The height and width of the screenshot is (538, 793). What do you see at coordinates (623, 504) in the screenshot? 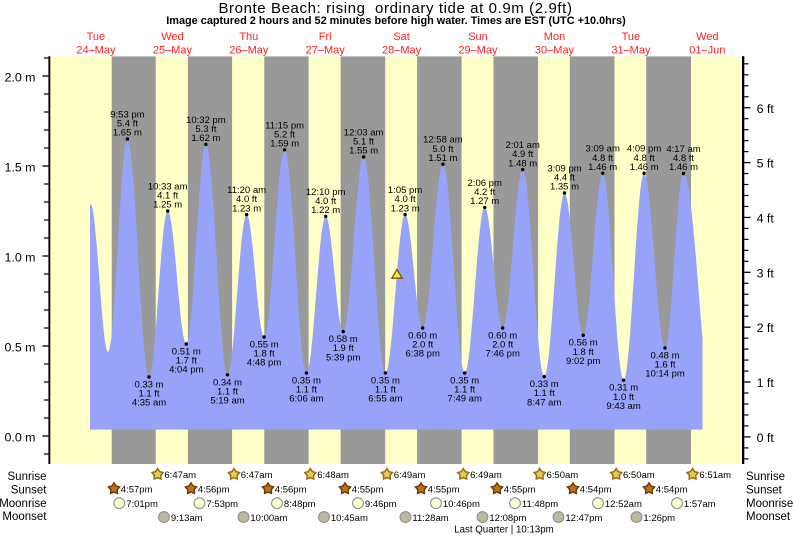
I see `svg-text: 12:52am` at bounding box center [623, 504].